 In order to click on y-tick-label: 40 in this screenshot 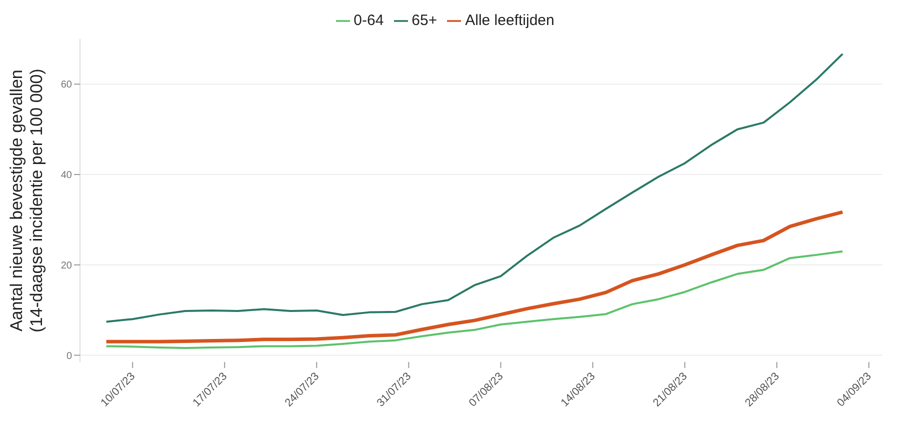, I will do `click(66, 176)`.